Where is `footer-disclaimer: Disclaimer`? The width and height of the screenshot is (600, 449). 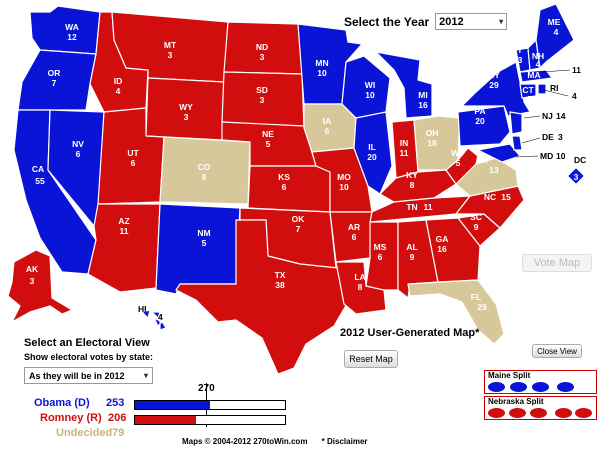
footer-disclaimer: Disclaimer is located at coordinates (347, 441).